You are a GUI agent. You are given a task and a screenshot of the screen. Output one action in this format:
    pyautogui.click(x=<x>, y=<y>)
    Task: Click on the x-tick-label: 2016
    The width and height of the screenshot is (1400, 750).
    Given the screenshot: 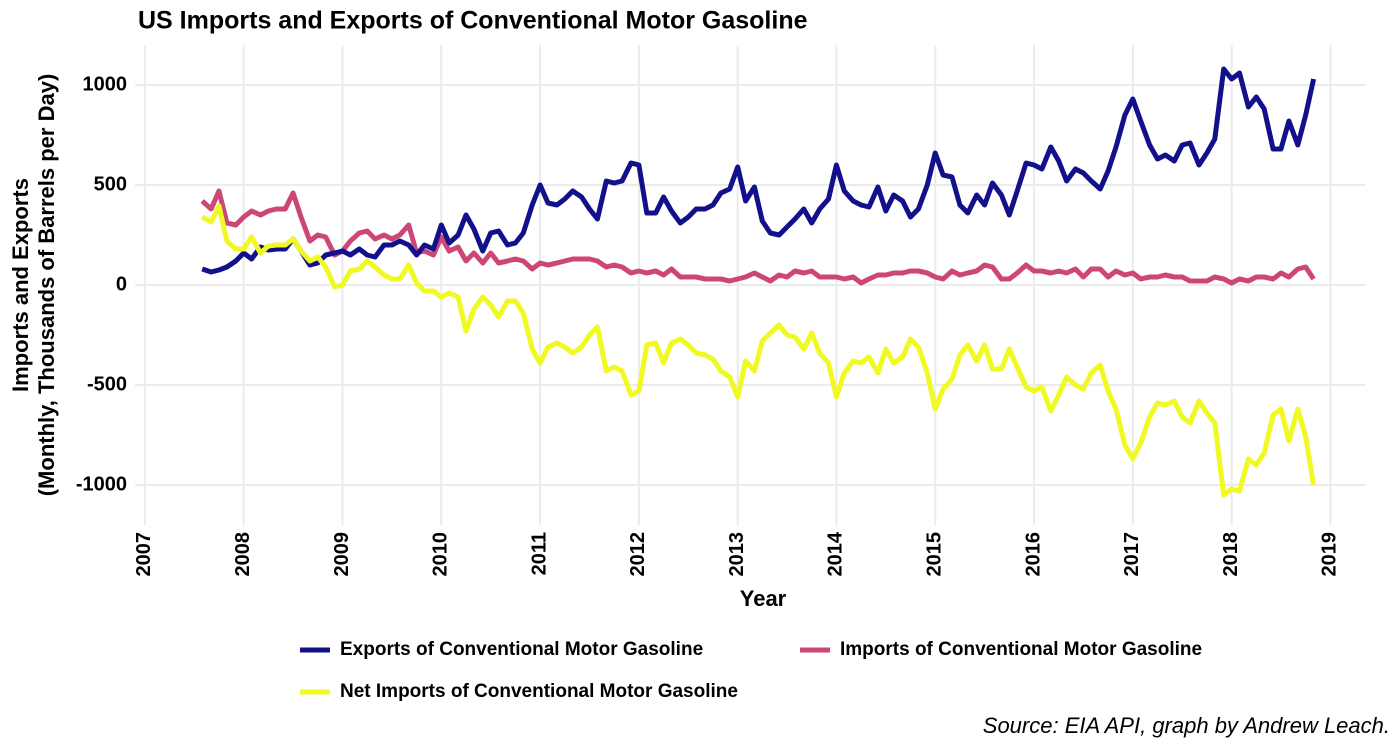 What is the action you would take?
    pyautogui.click(x=1033, y=554)
    